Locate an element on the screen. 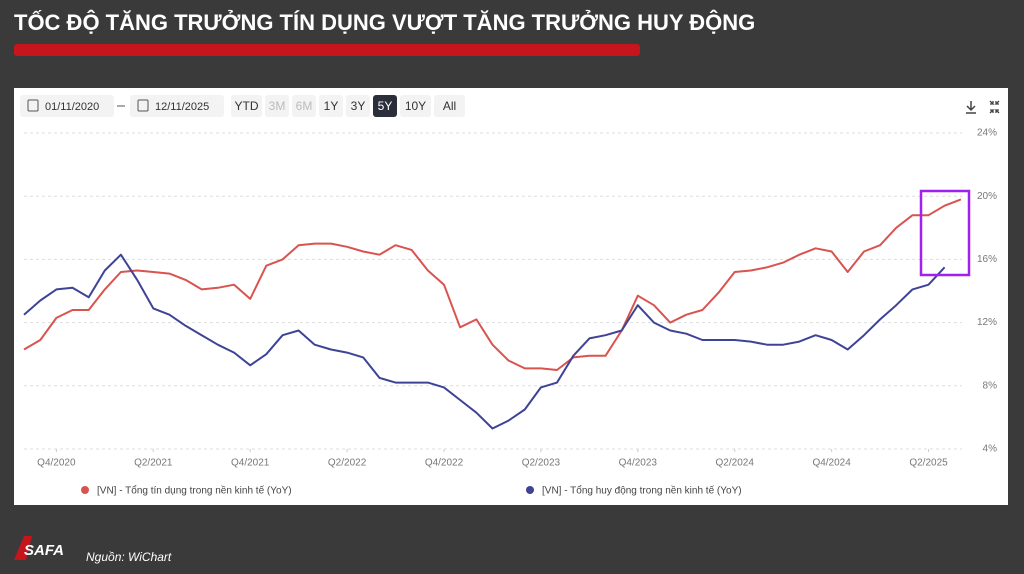  y-tick-label: 20% is located at coordinates (987, 196).